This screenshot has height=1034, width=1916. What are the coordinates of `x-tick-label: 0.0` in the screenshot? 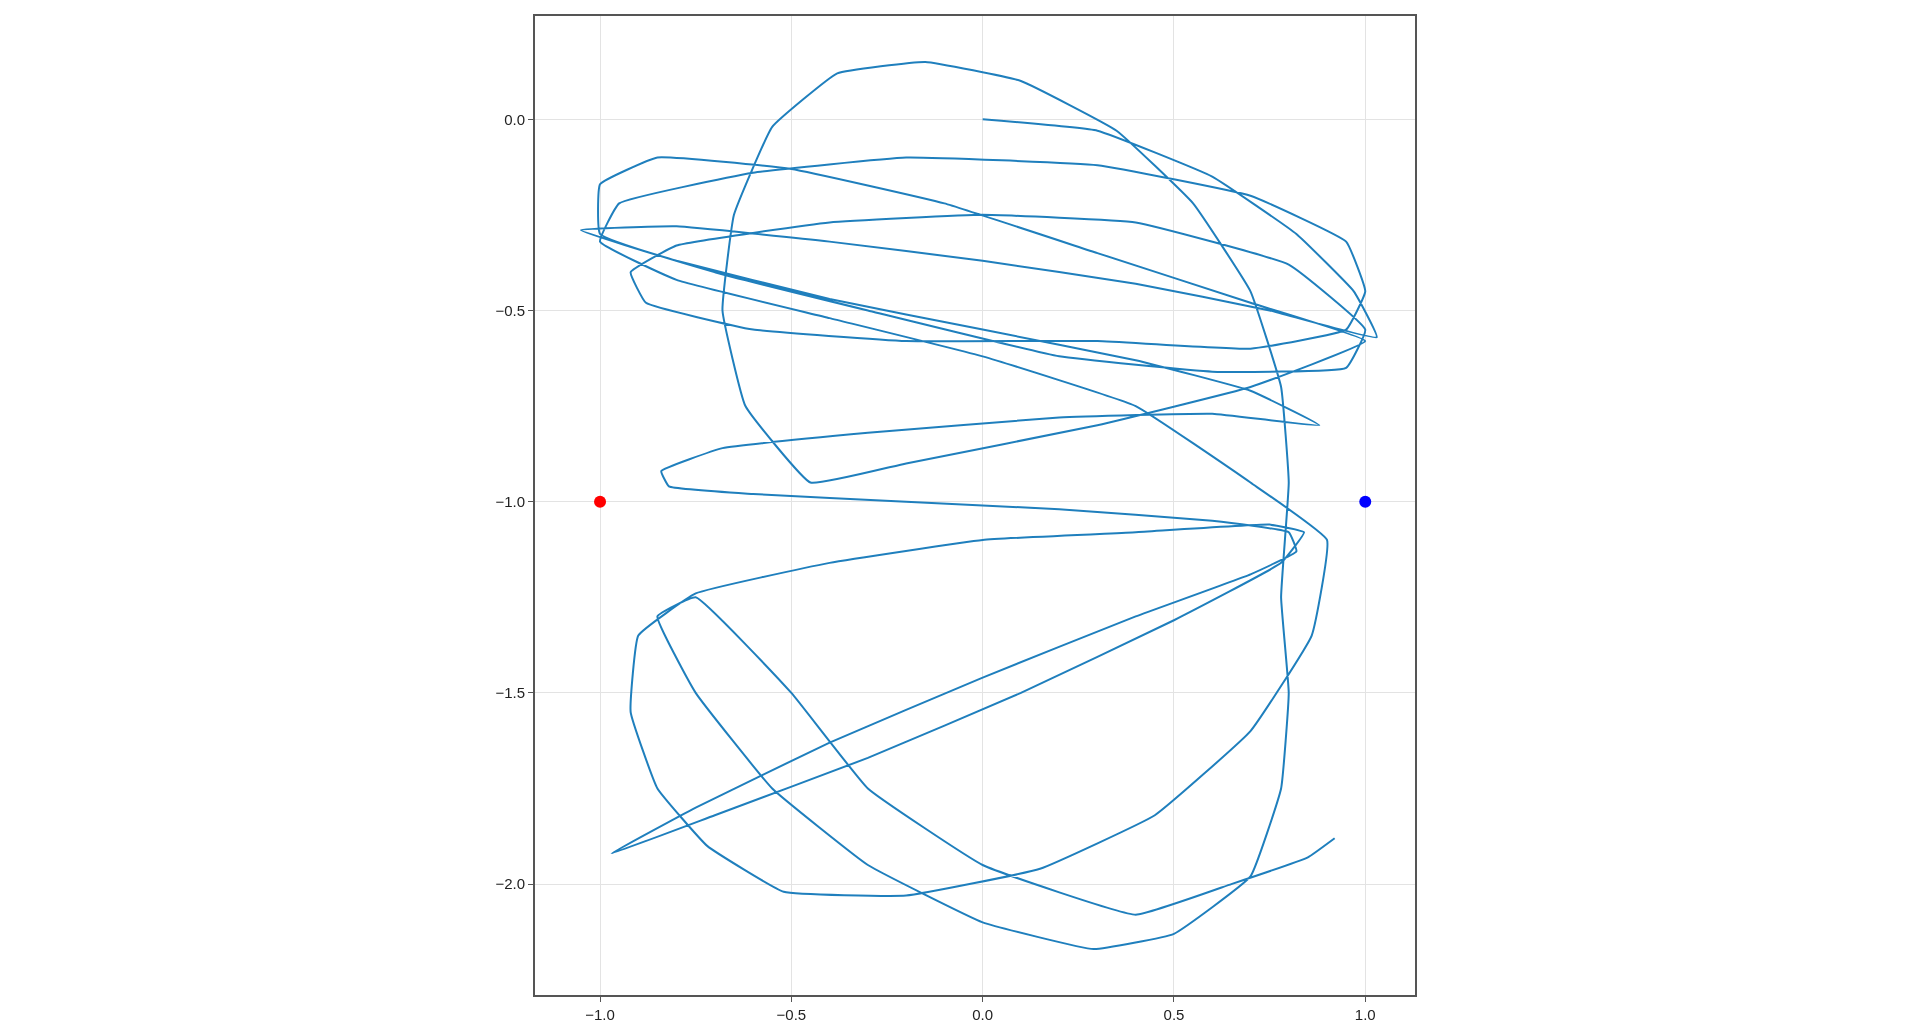 It's located at (983, 1014).